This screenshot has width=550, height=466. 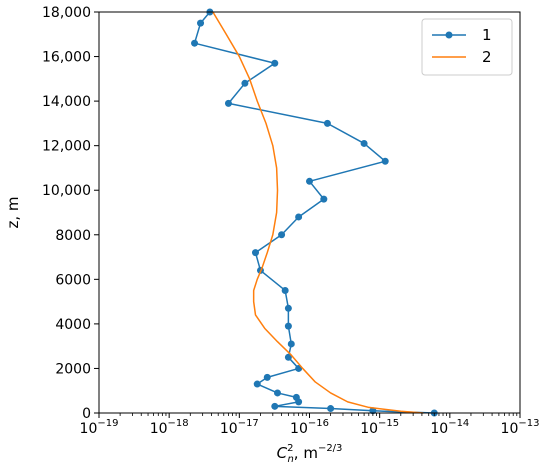 I want to click on y-axis-title: z, m, so click(x=13, y=212).